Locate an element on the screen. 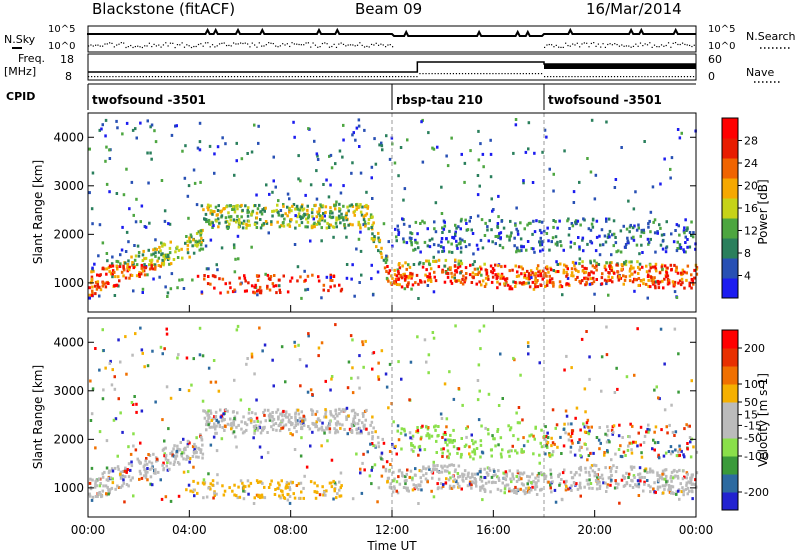 Image resolution: width=800 pixels, height=558 pixels. colorbar-swatch is located at coordinates (730, 268).